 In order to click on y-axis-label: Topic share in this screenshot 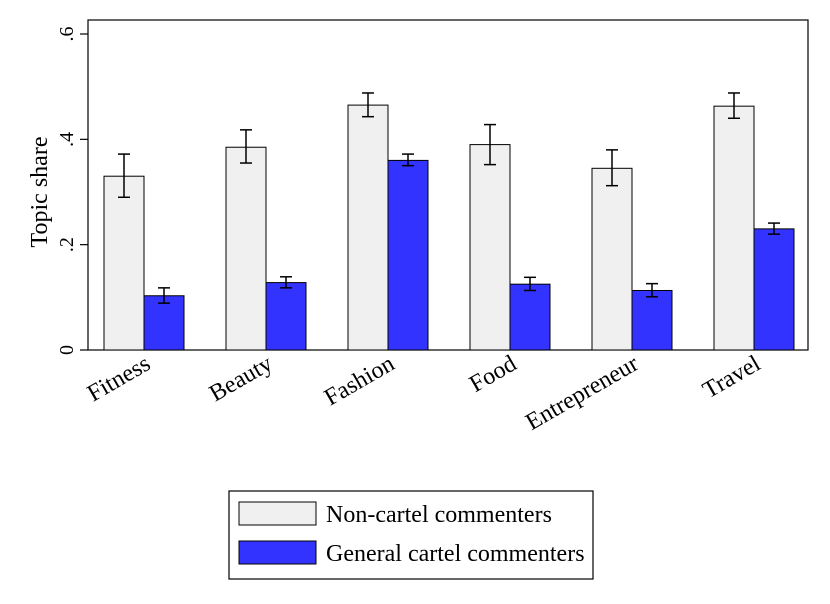, I will do `click(40, 192)`.